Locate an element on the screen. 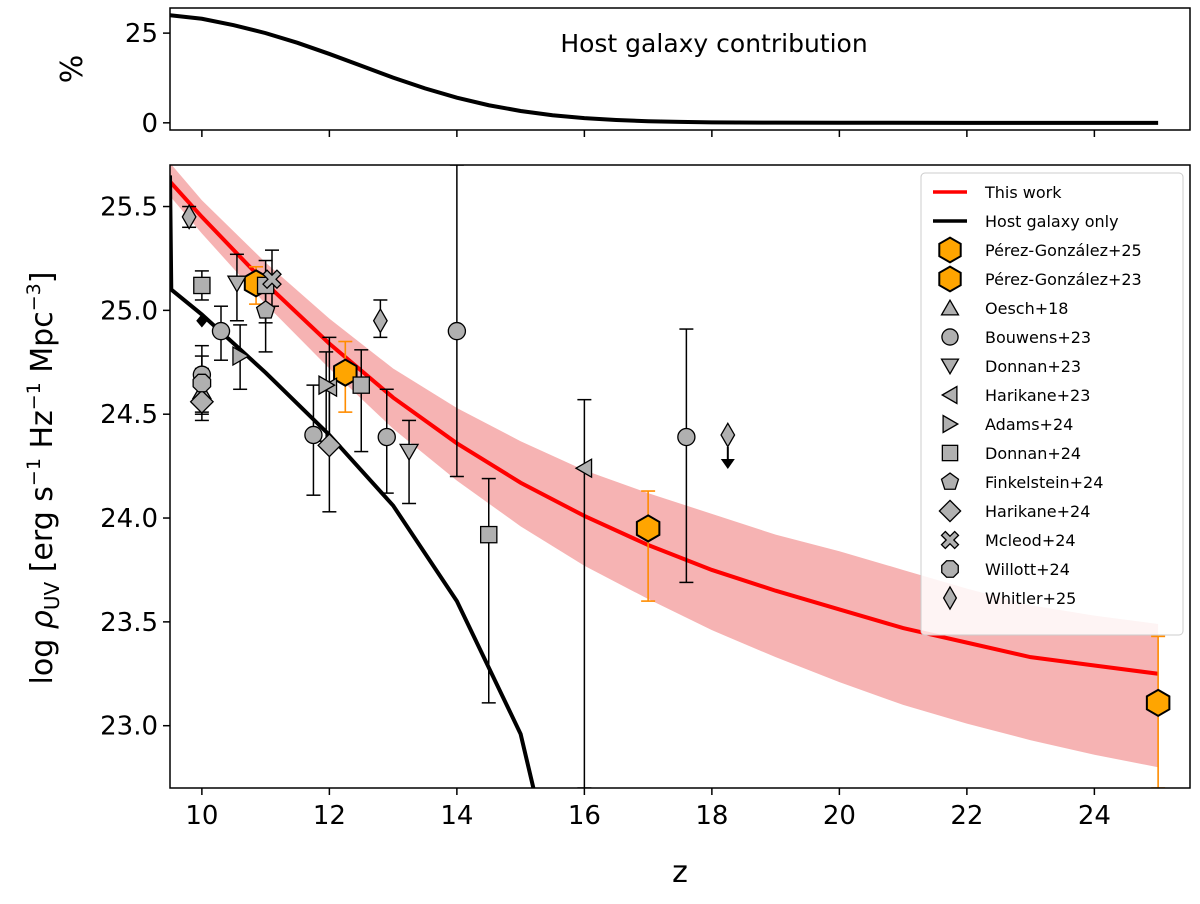  legend-label: Finkelstein+24 is located at coordinates (1044, 482).